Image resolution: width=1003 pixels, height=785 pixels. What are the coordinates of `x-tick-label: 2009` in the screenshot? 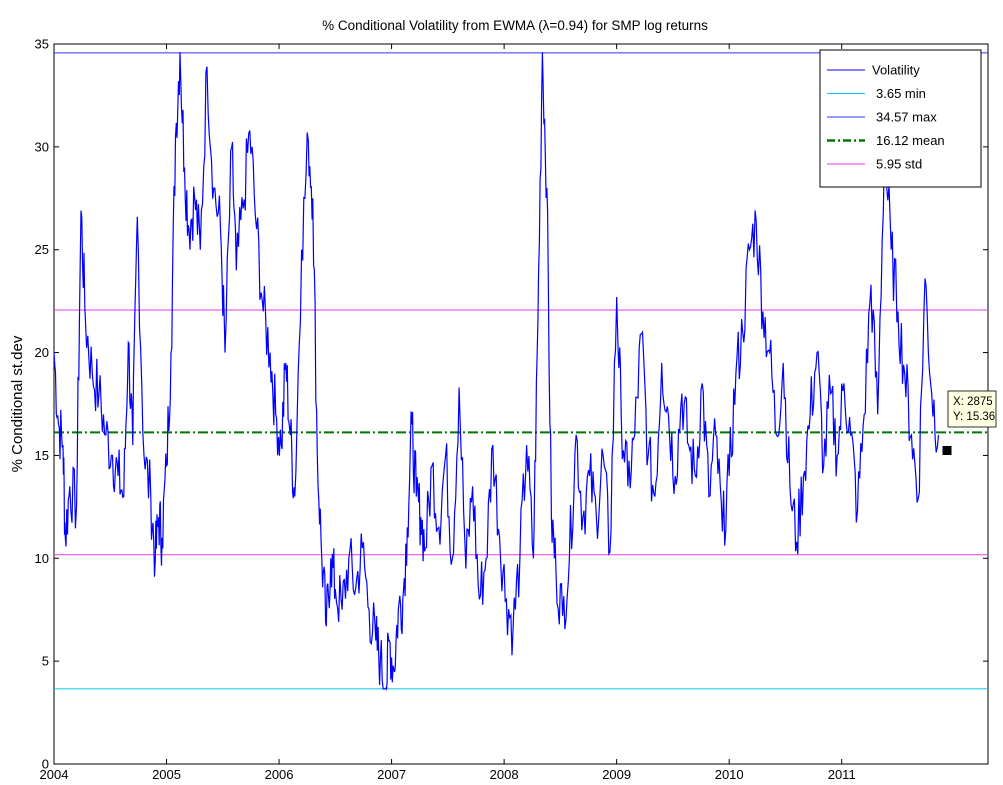 It's located at (616, 774).